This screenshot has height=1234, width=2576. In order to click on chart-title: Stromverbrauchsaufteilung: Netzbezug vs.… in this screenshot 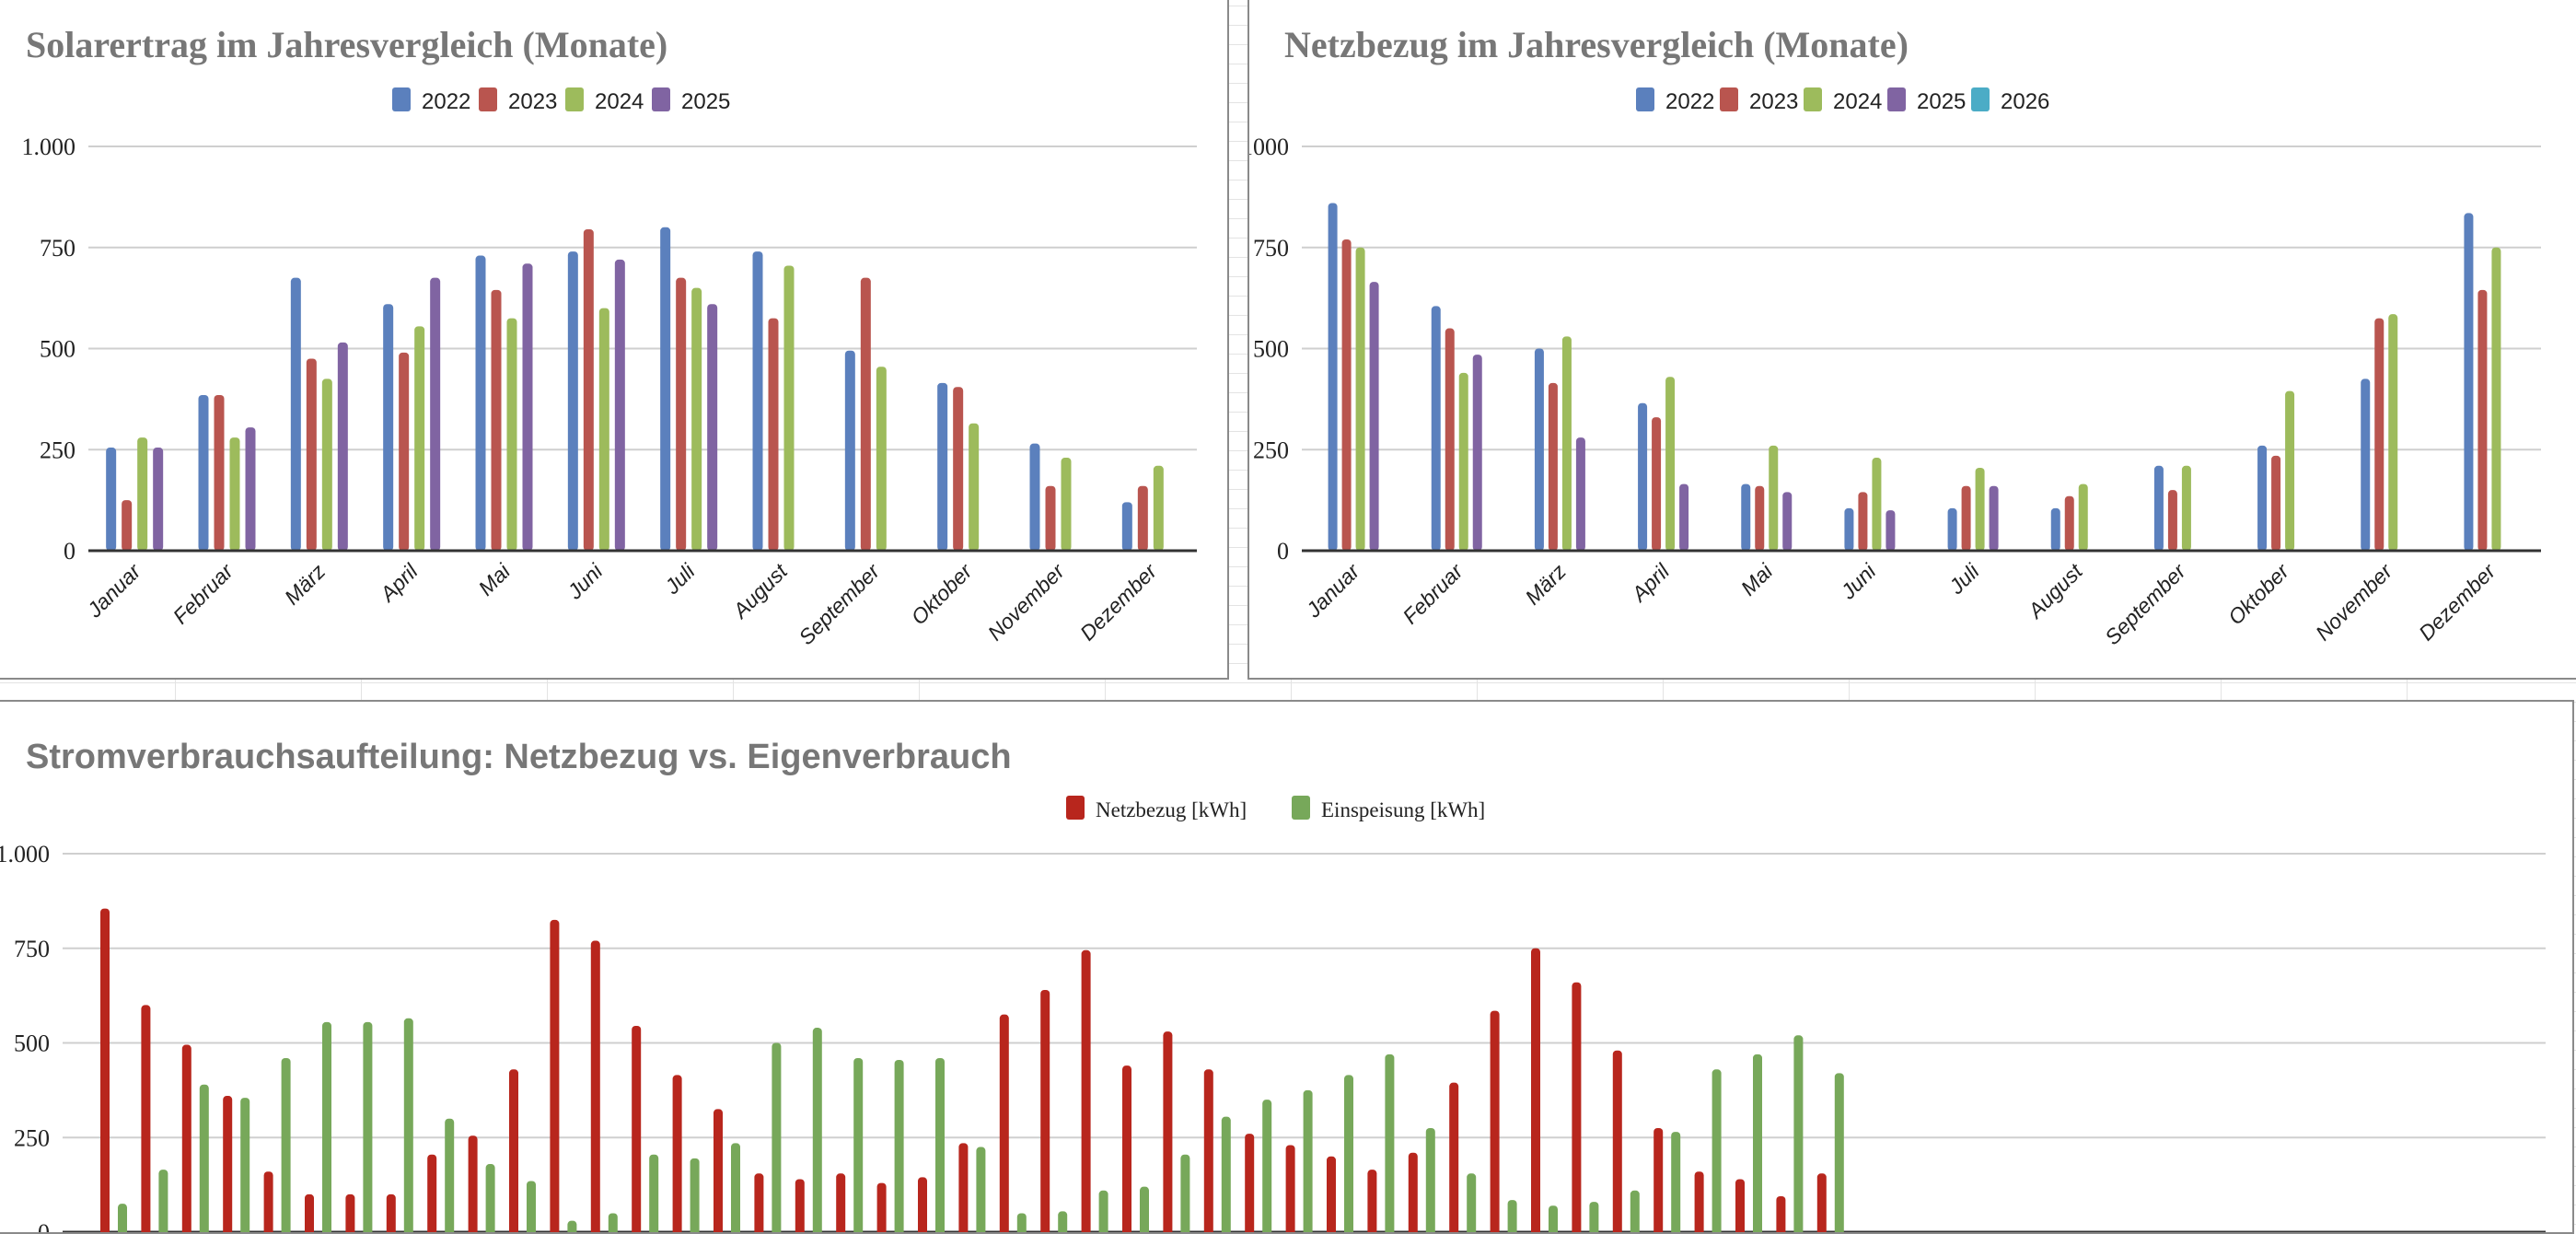, I will do `click(519, 757)`.